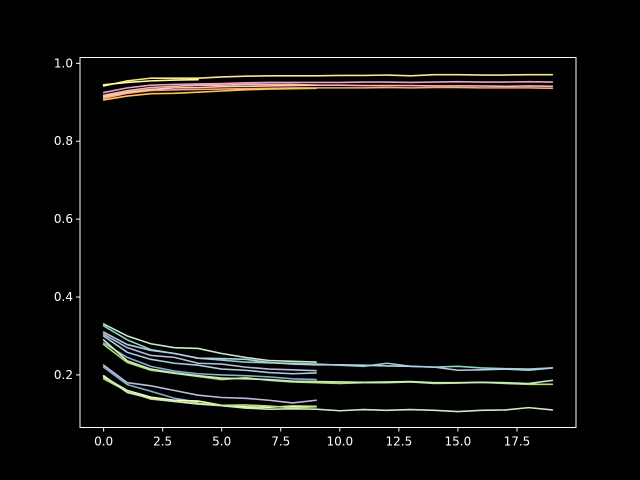 The image size is (640, 480). What do you see at coordinates (63, 375) in the screenshot?
I see `y-tick-label: 0.2` at bounding box center [63, 375].